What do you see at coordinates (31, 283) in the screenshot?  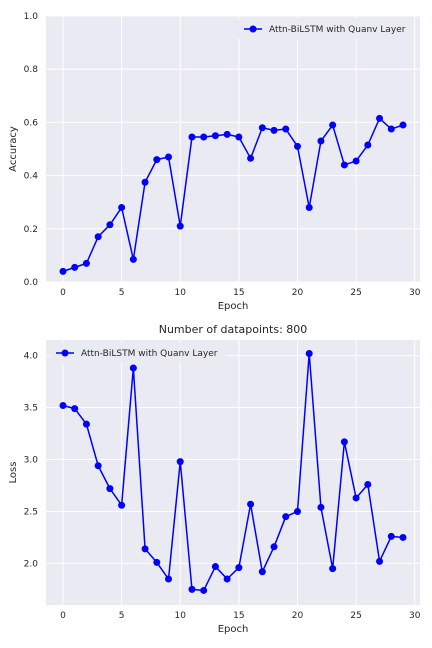 I see `y-tick-label: 0.0` at bounding box center [31, 283].